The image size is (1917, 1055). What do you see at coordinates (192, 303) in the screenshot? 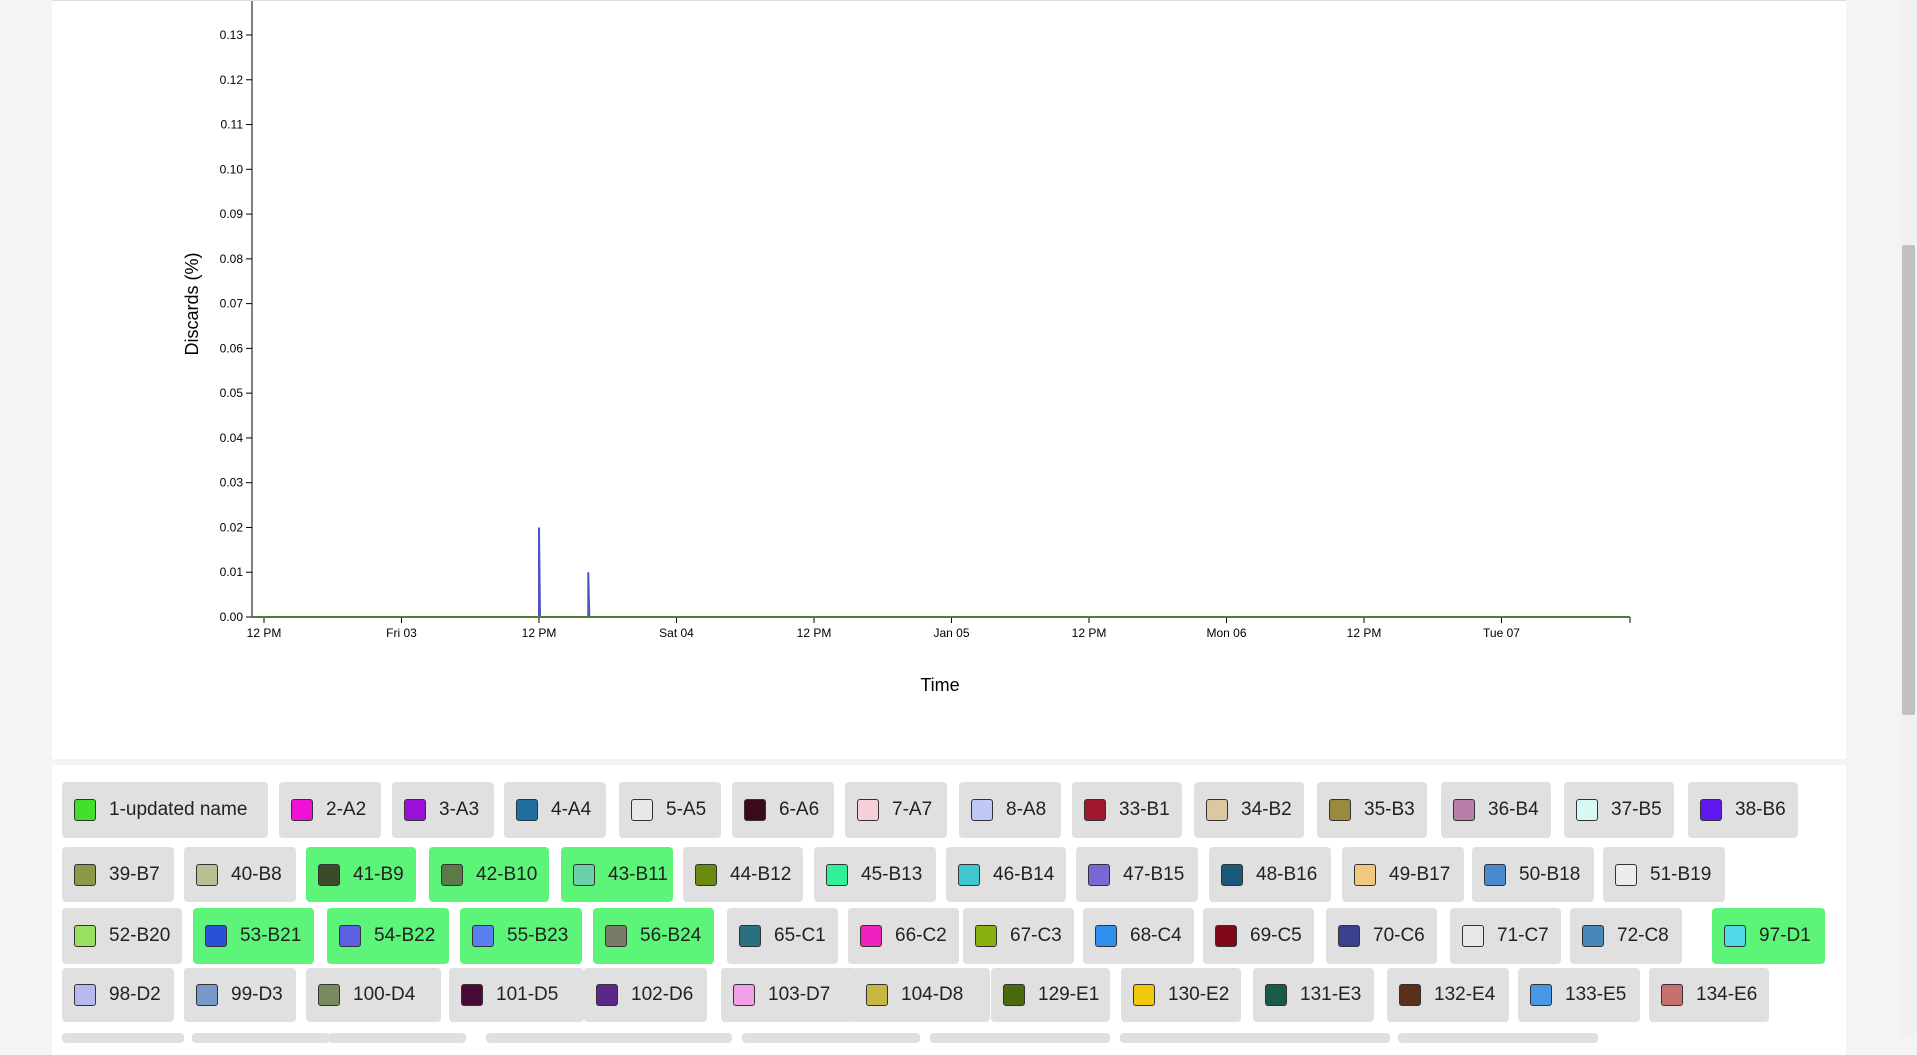
I see `y-axis-title: Discards (%)` at bounding box center [192, 303].